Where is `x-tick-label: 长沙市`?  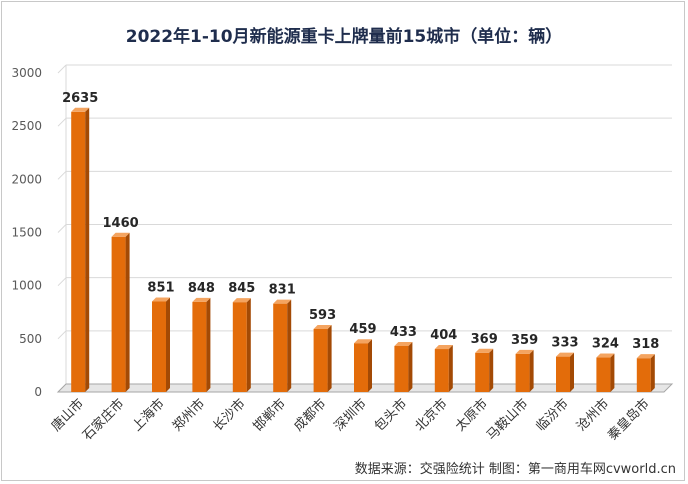
x-tick-label: 长沙市 is located at coordinates (229, 415).